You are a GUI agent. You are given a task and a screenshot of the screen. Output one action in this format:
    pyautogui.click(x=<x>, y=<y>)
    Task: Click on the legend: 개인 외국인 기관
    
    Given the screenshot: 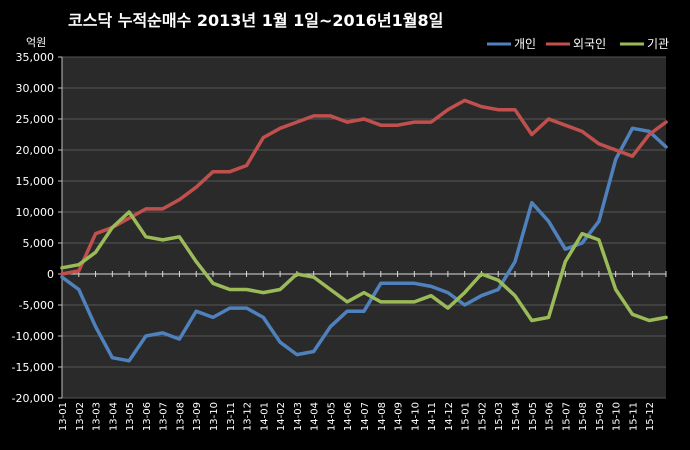 What is the action you would take?
    pyautogui.click(x=578, y=44)
    